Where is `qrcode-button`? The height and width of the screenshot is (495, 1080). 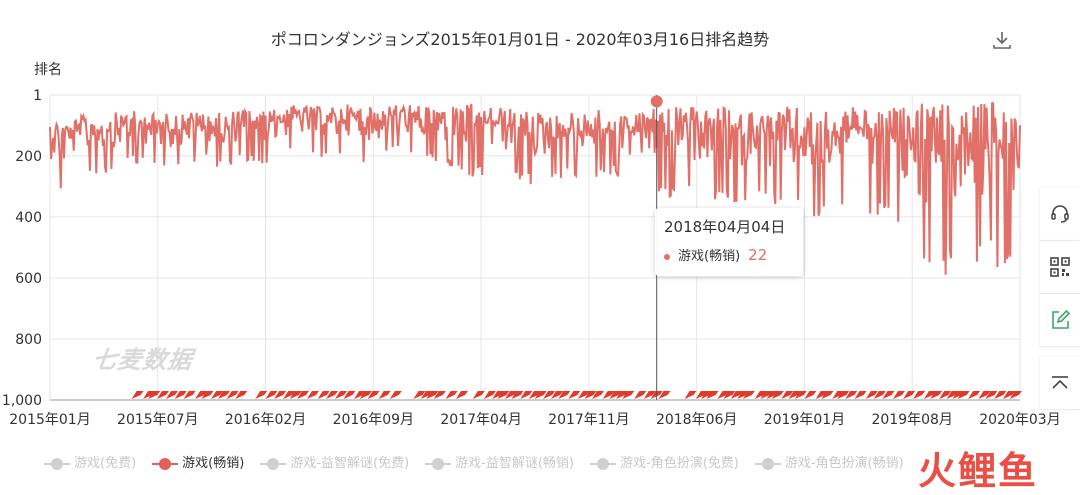 qrcode-button is located at coordinates (1060, 267).